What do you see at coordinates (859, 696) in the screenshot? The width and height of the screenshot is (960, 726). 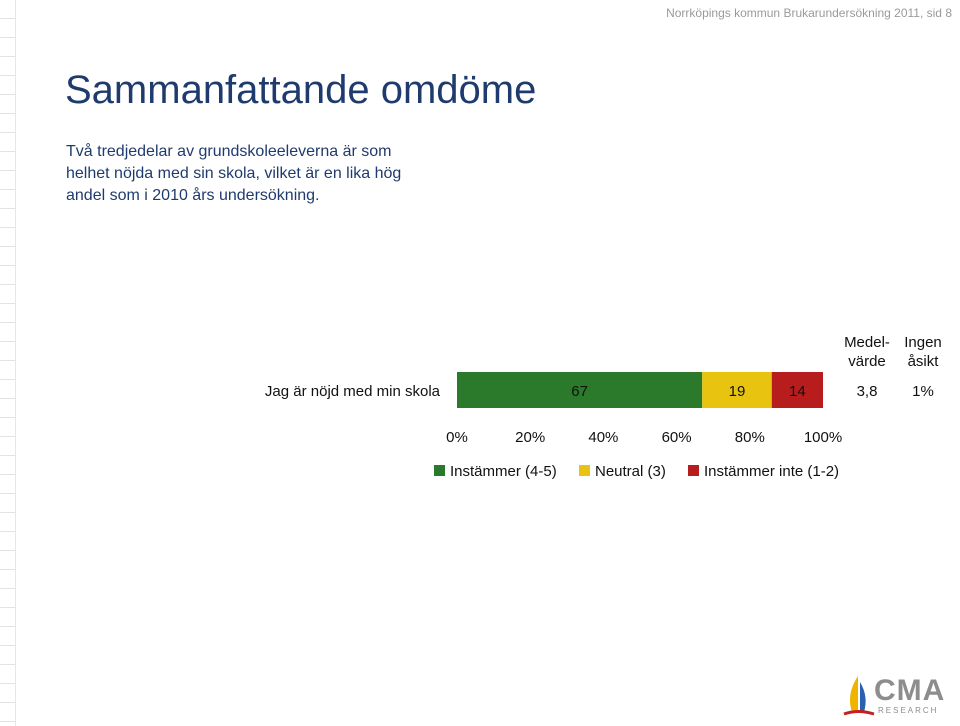 I see `sail-icon` at bounding box center [859, 696].